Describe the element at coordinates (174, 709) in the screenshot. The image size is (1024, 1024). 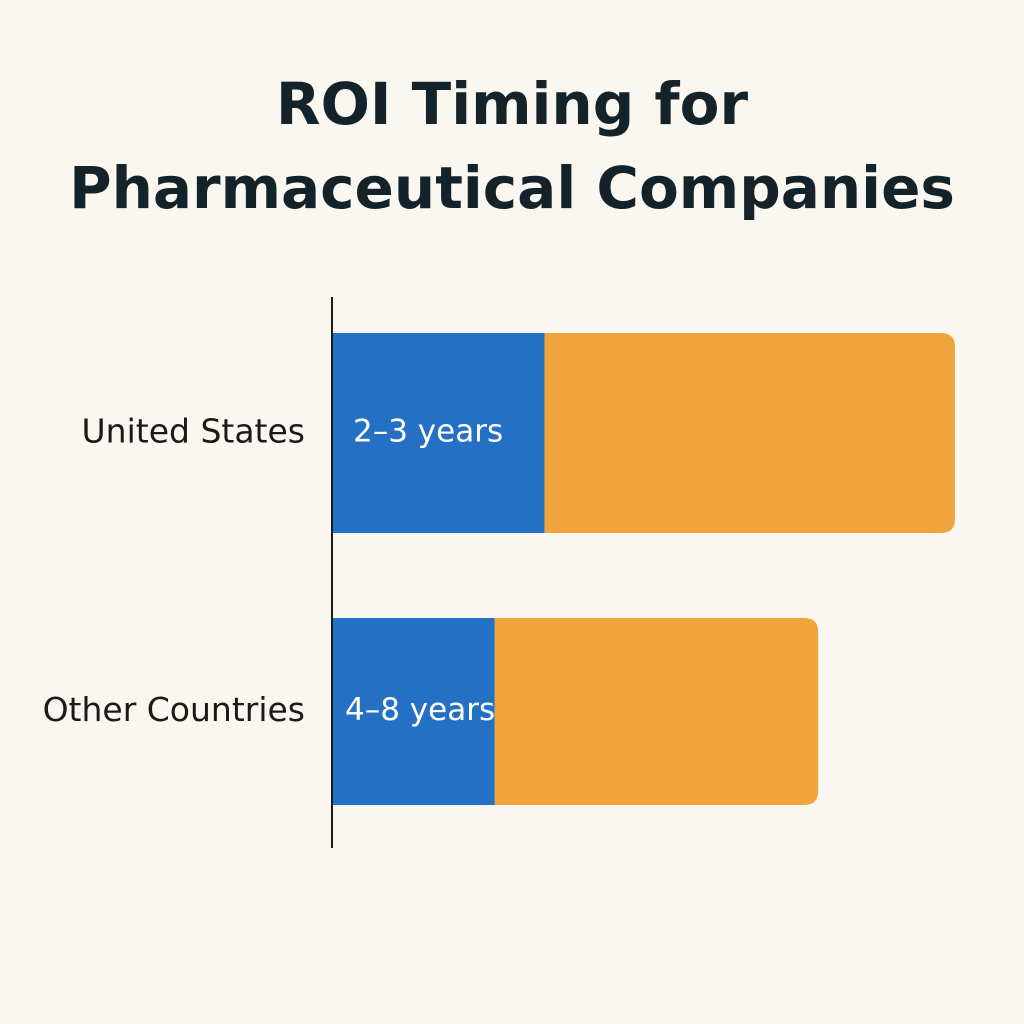
I see `category-label: Other Countries` at that location.